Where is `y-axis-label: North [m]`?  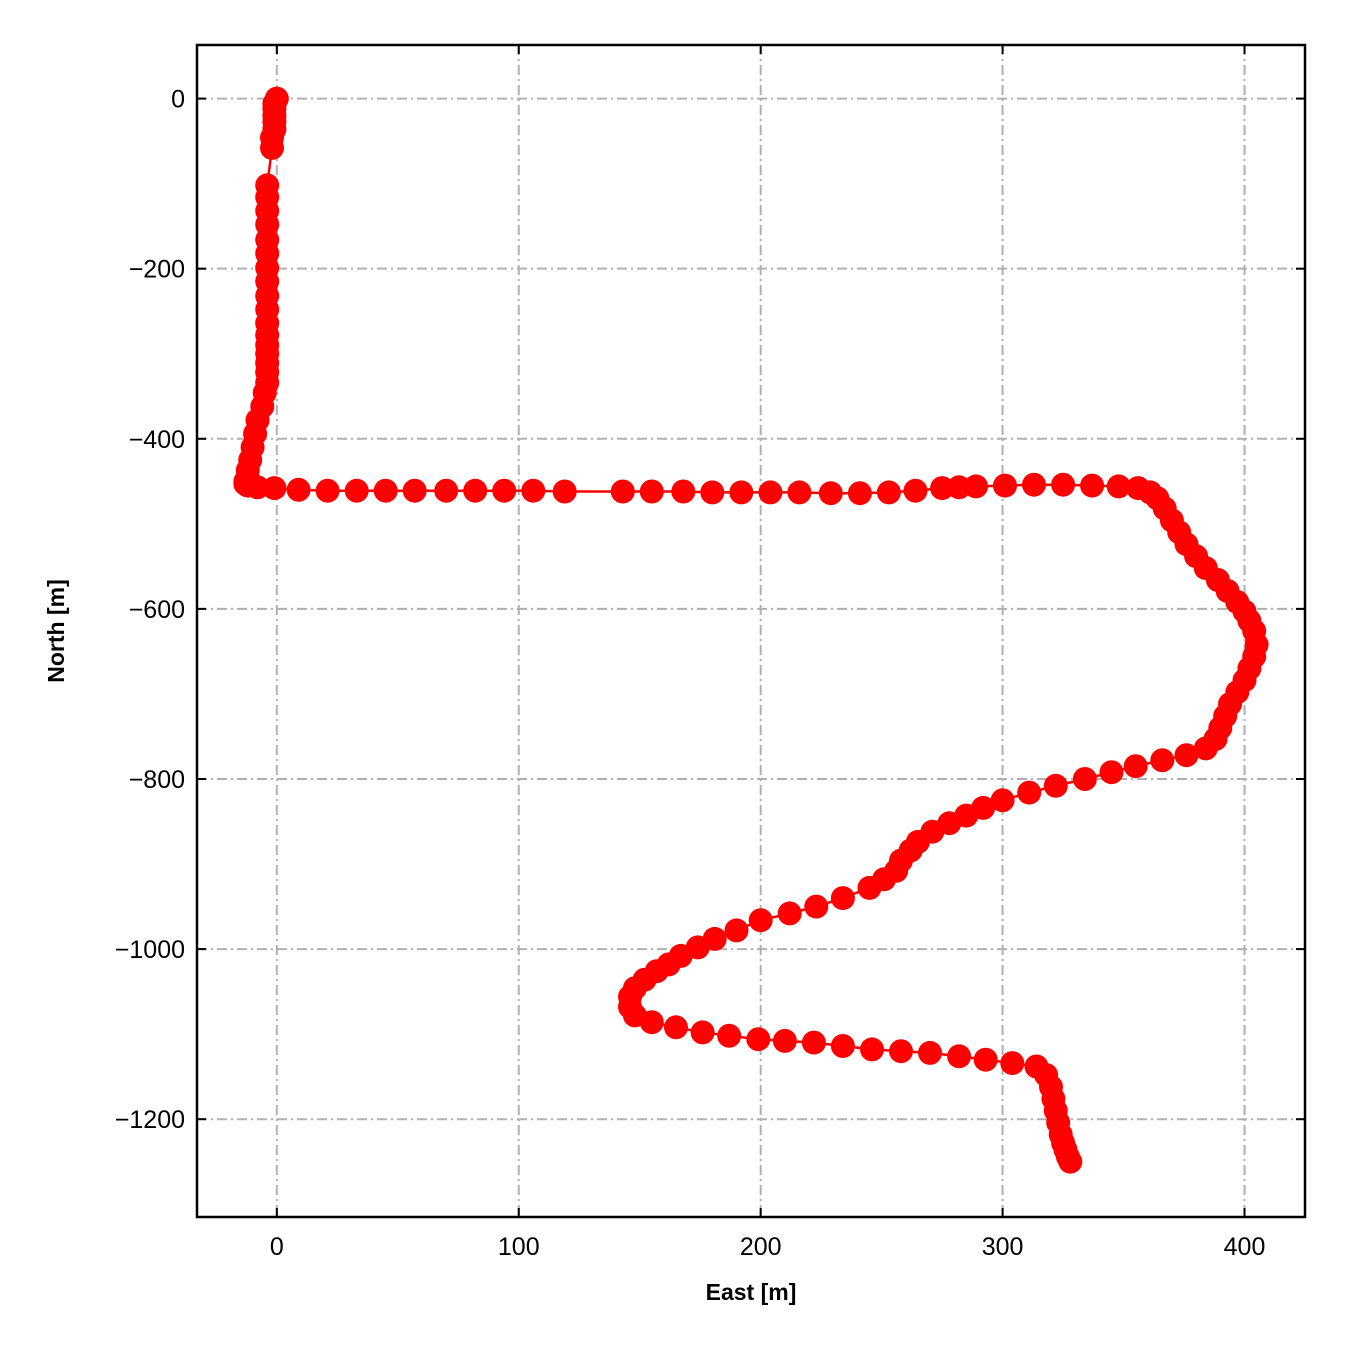
y-axis-label: North [m] is located at coordinates (56, 630).